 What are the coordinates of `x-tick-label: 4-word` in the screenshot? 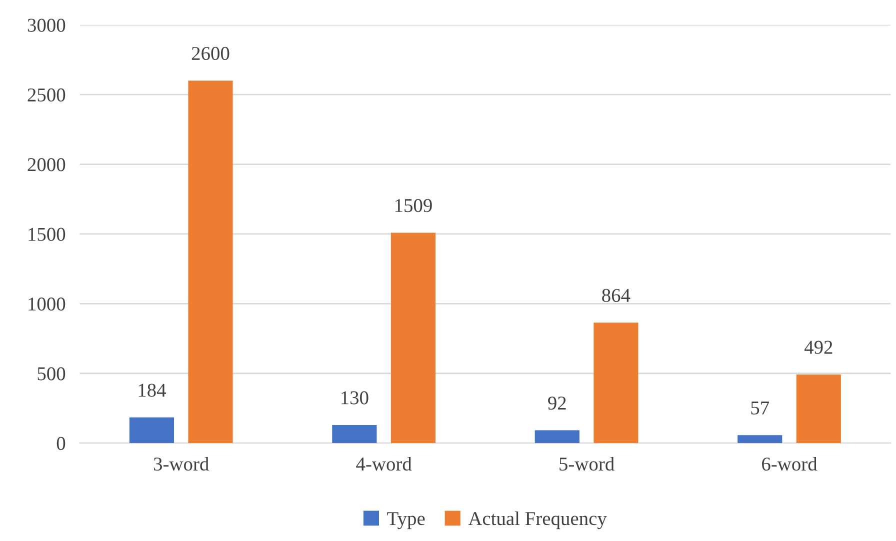 It's located at (384, 463).